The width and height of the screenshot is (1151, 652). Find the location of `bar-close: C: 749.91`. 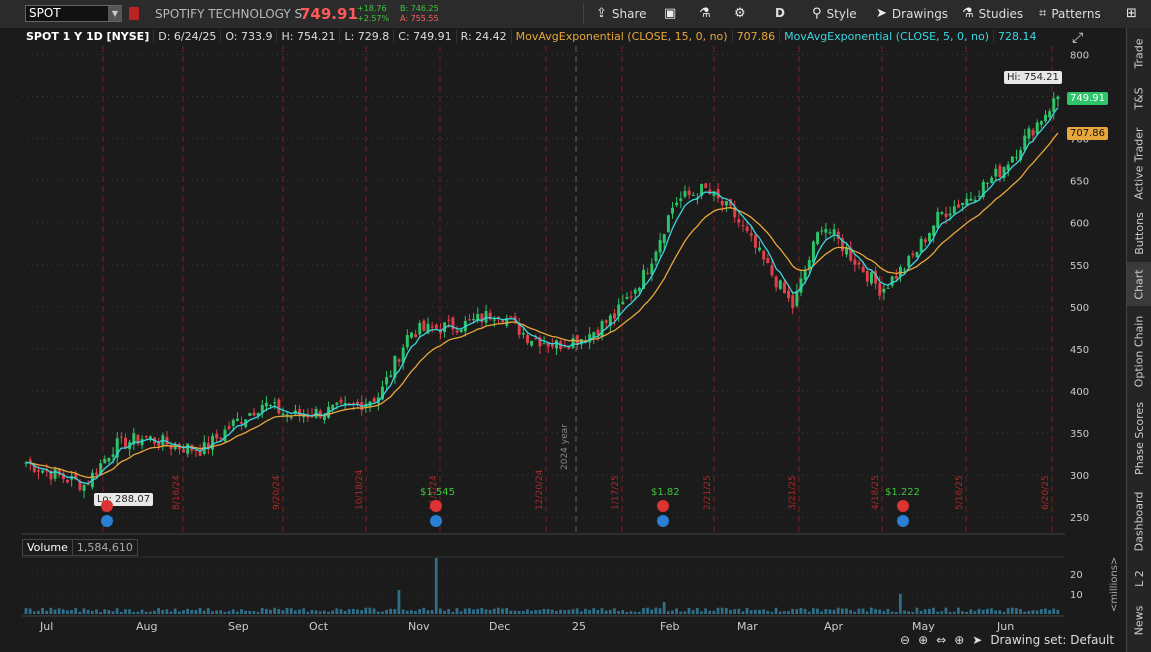

bar-close: C: 749.91 is located at coordinates (425, 36).